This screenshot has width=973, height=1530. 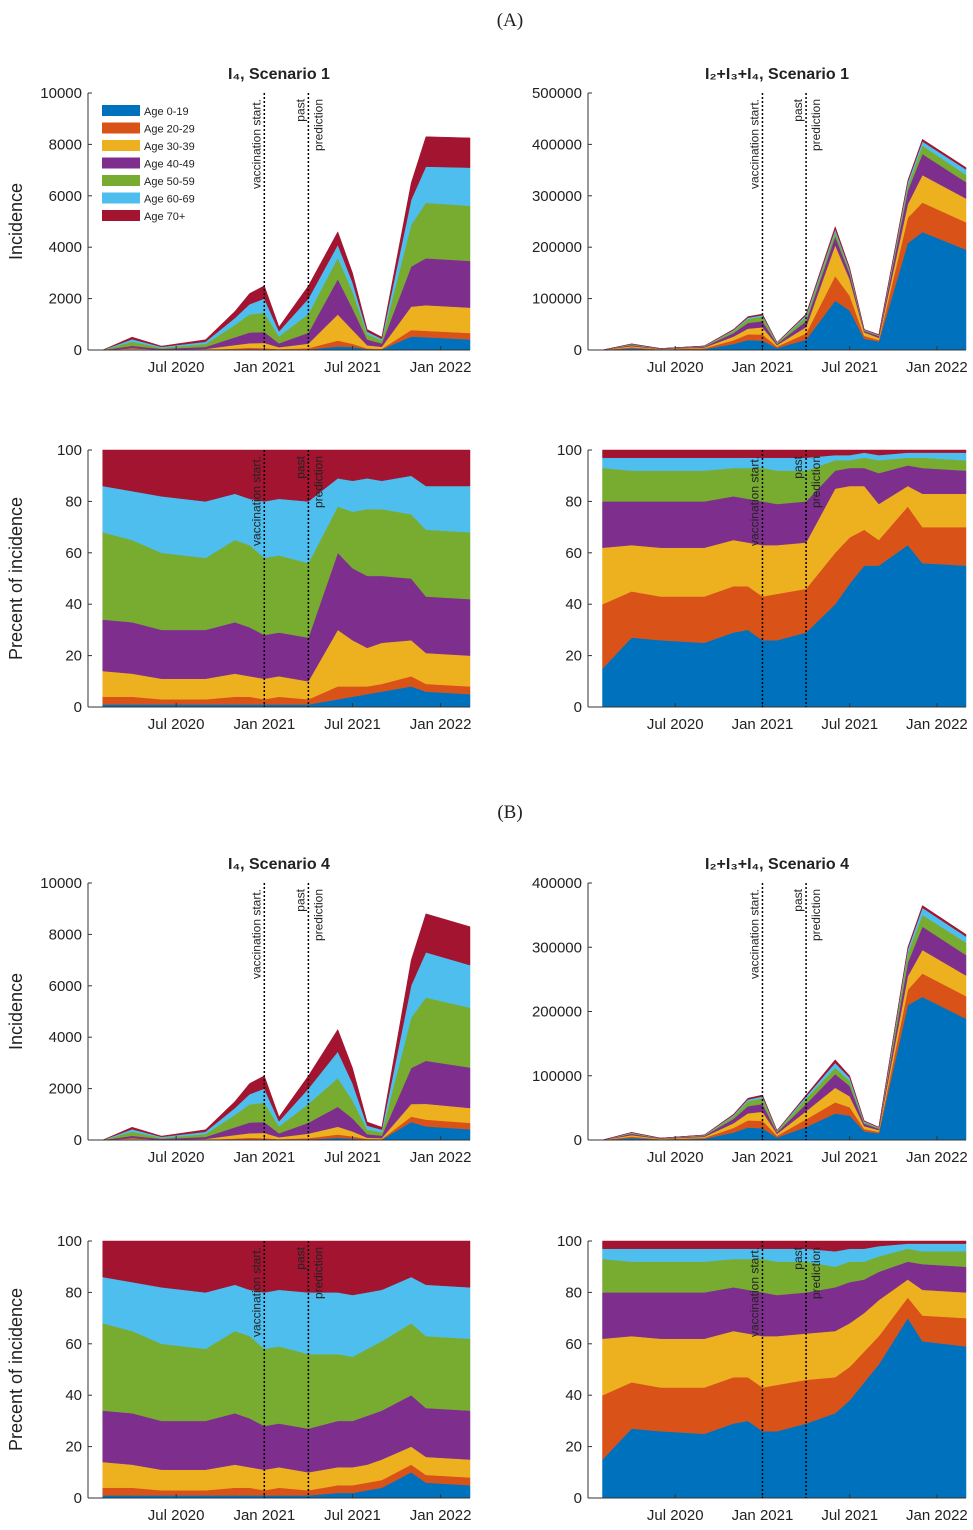 I want to click on chart-title: I₄, Scenario 1, so click(x=279, y=74).